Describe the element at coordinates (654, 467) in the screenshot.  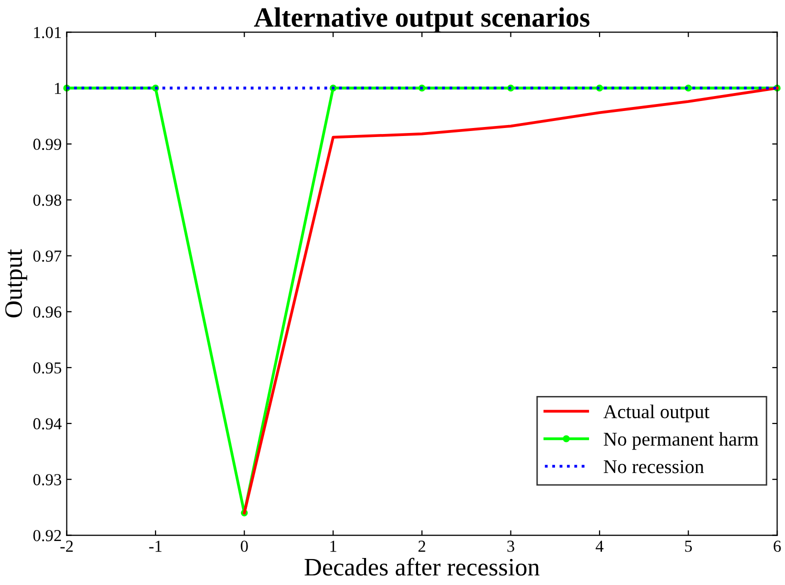
I see `legend-label: No recession` at that location.